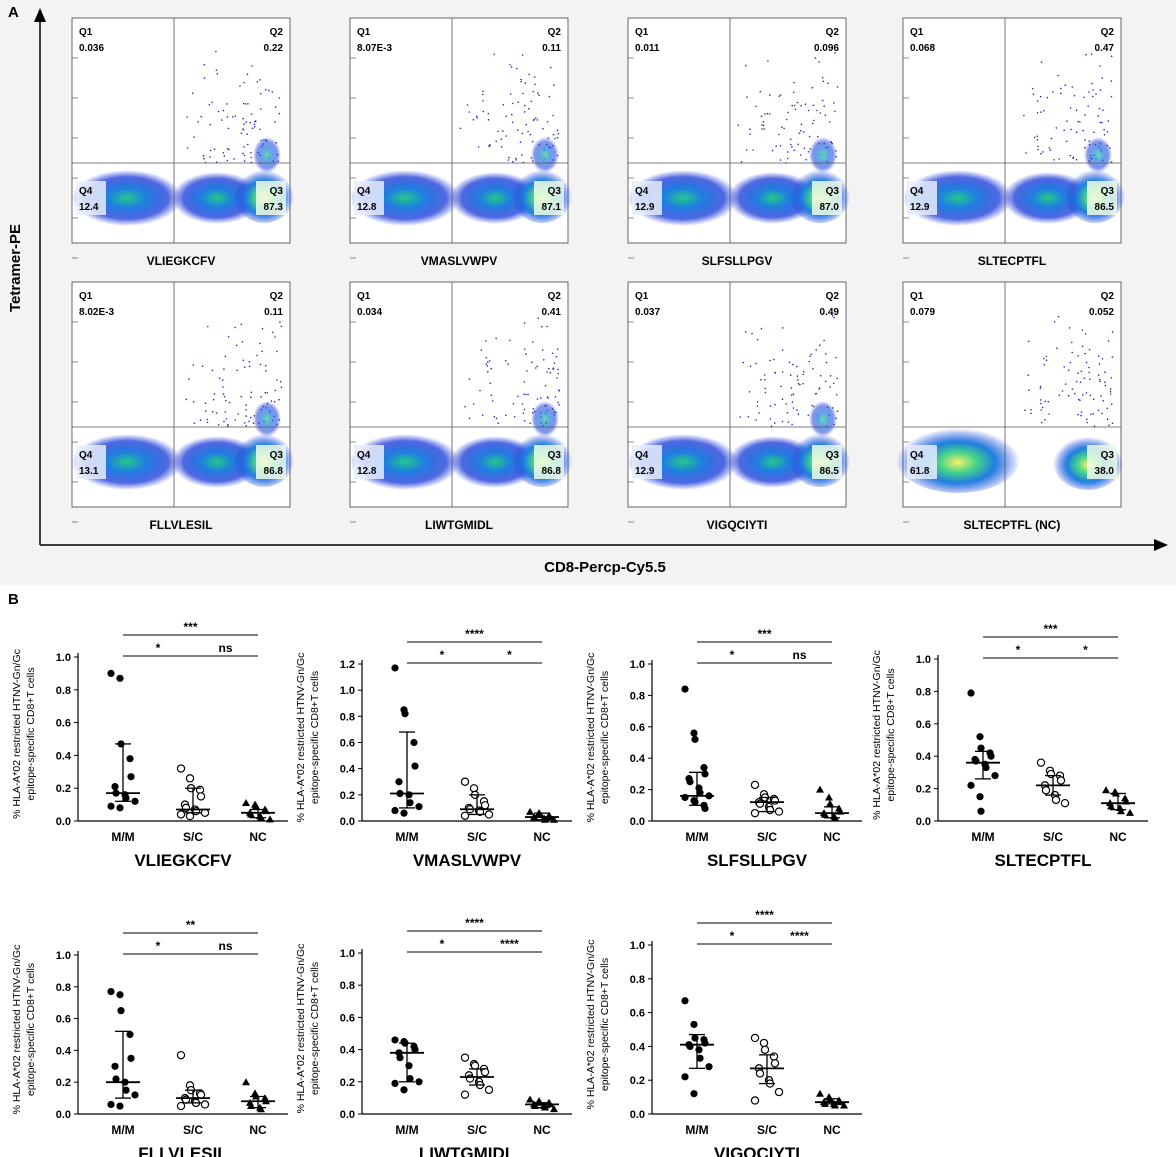 This screenshot has height=1157, width=1176. What do you see at coordinates (637, 696) in the screenshot?
I see `y-tick-label: 0.8` at bounding box center [637, 696].